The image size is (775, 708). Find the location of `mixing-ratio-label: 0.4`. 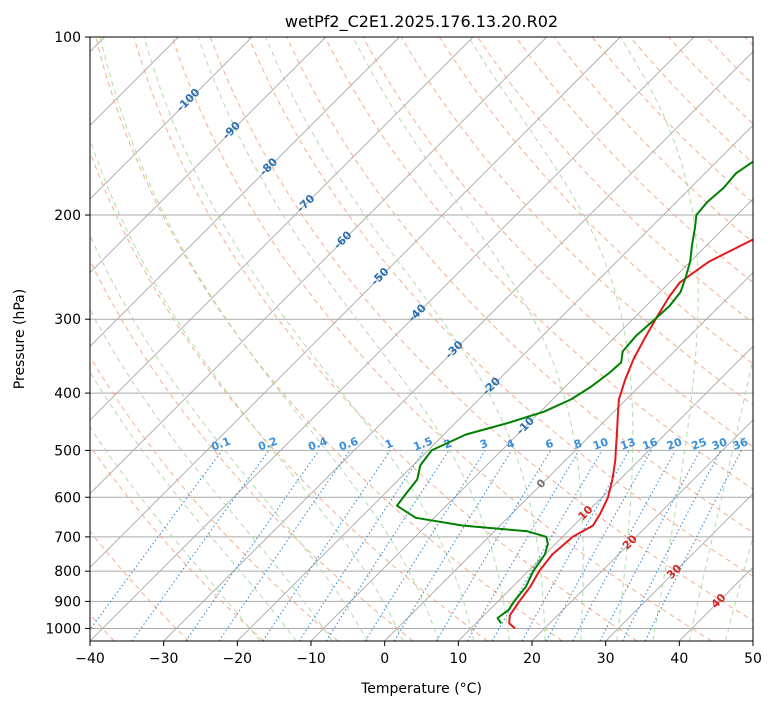

mixing-ratio-label: 0.4 is located at coordinates (317, 444).